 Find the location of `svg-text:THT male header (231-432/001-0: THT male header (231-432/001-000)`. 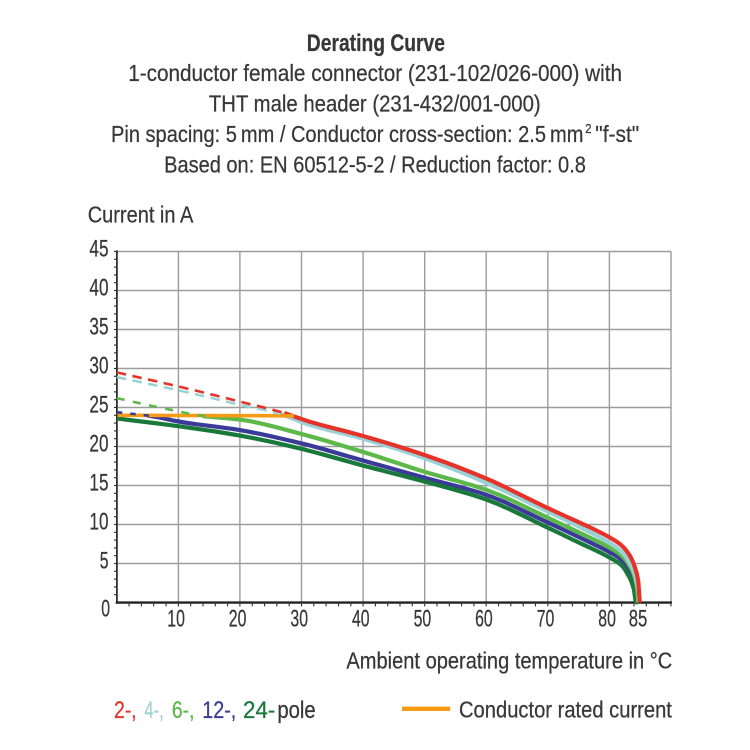

svg-text:THT male header (231-432/001-0: THT male header (231-432/001-000) is located at coordinates (375, 104).